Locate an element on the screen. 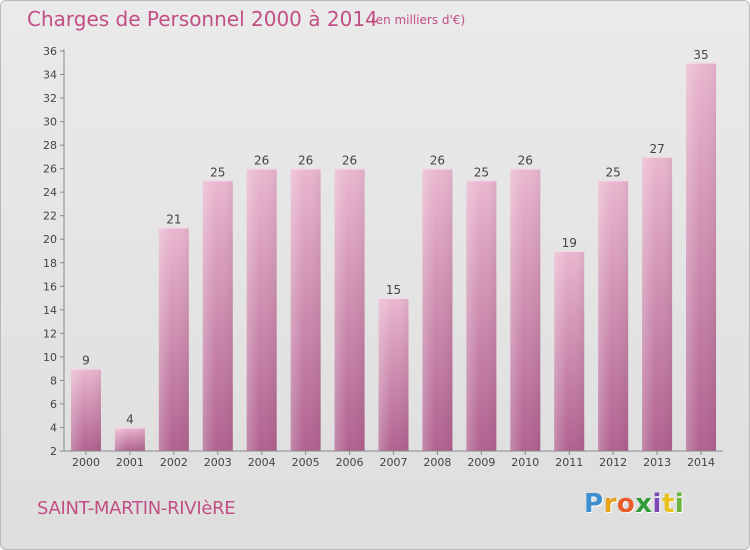  y-tick-label: 24 is located at coordinates (50, 192).